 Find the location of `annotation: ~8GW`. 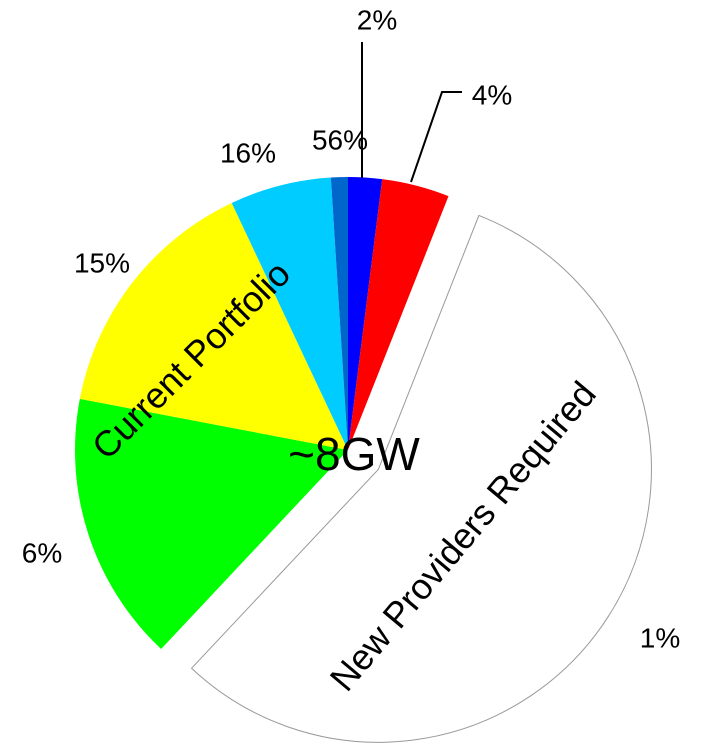

annotation: ~8GW is located at coordinates (354, 454).